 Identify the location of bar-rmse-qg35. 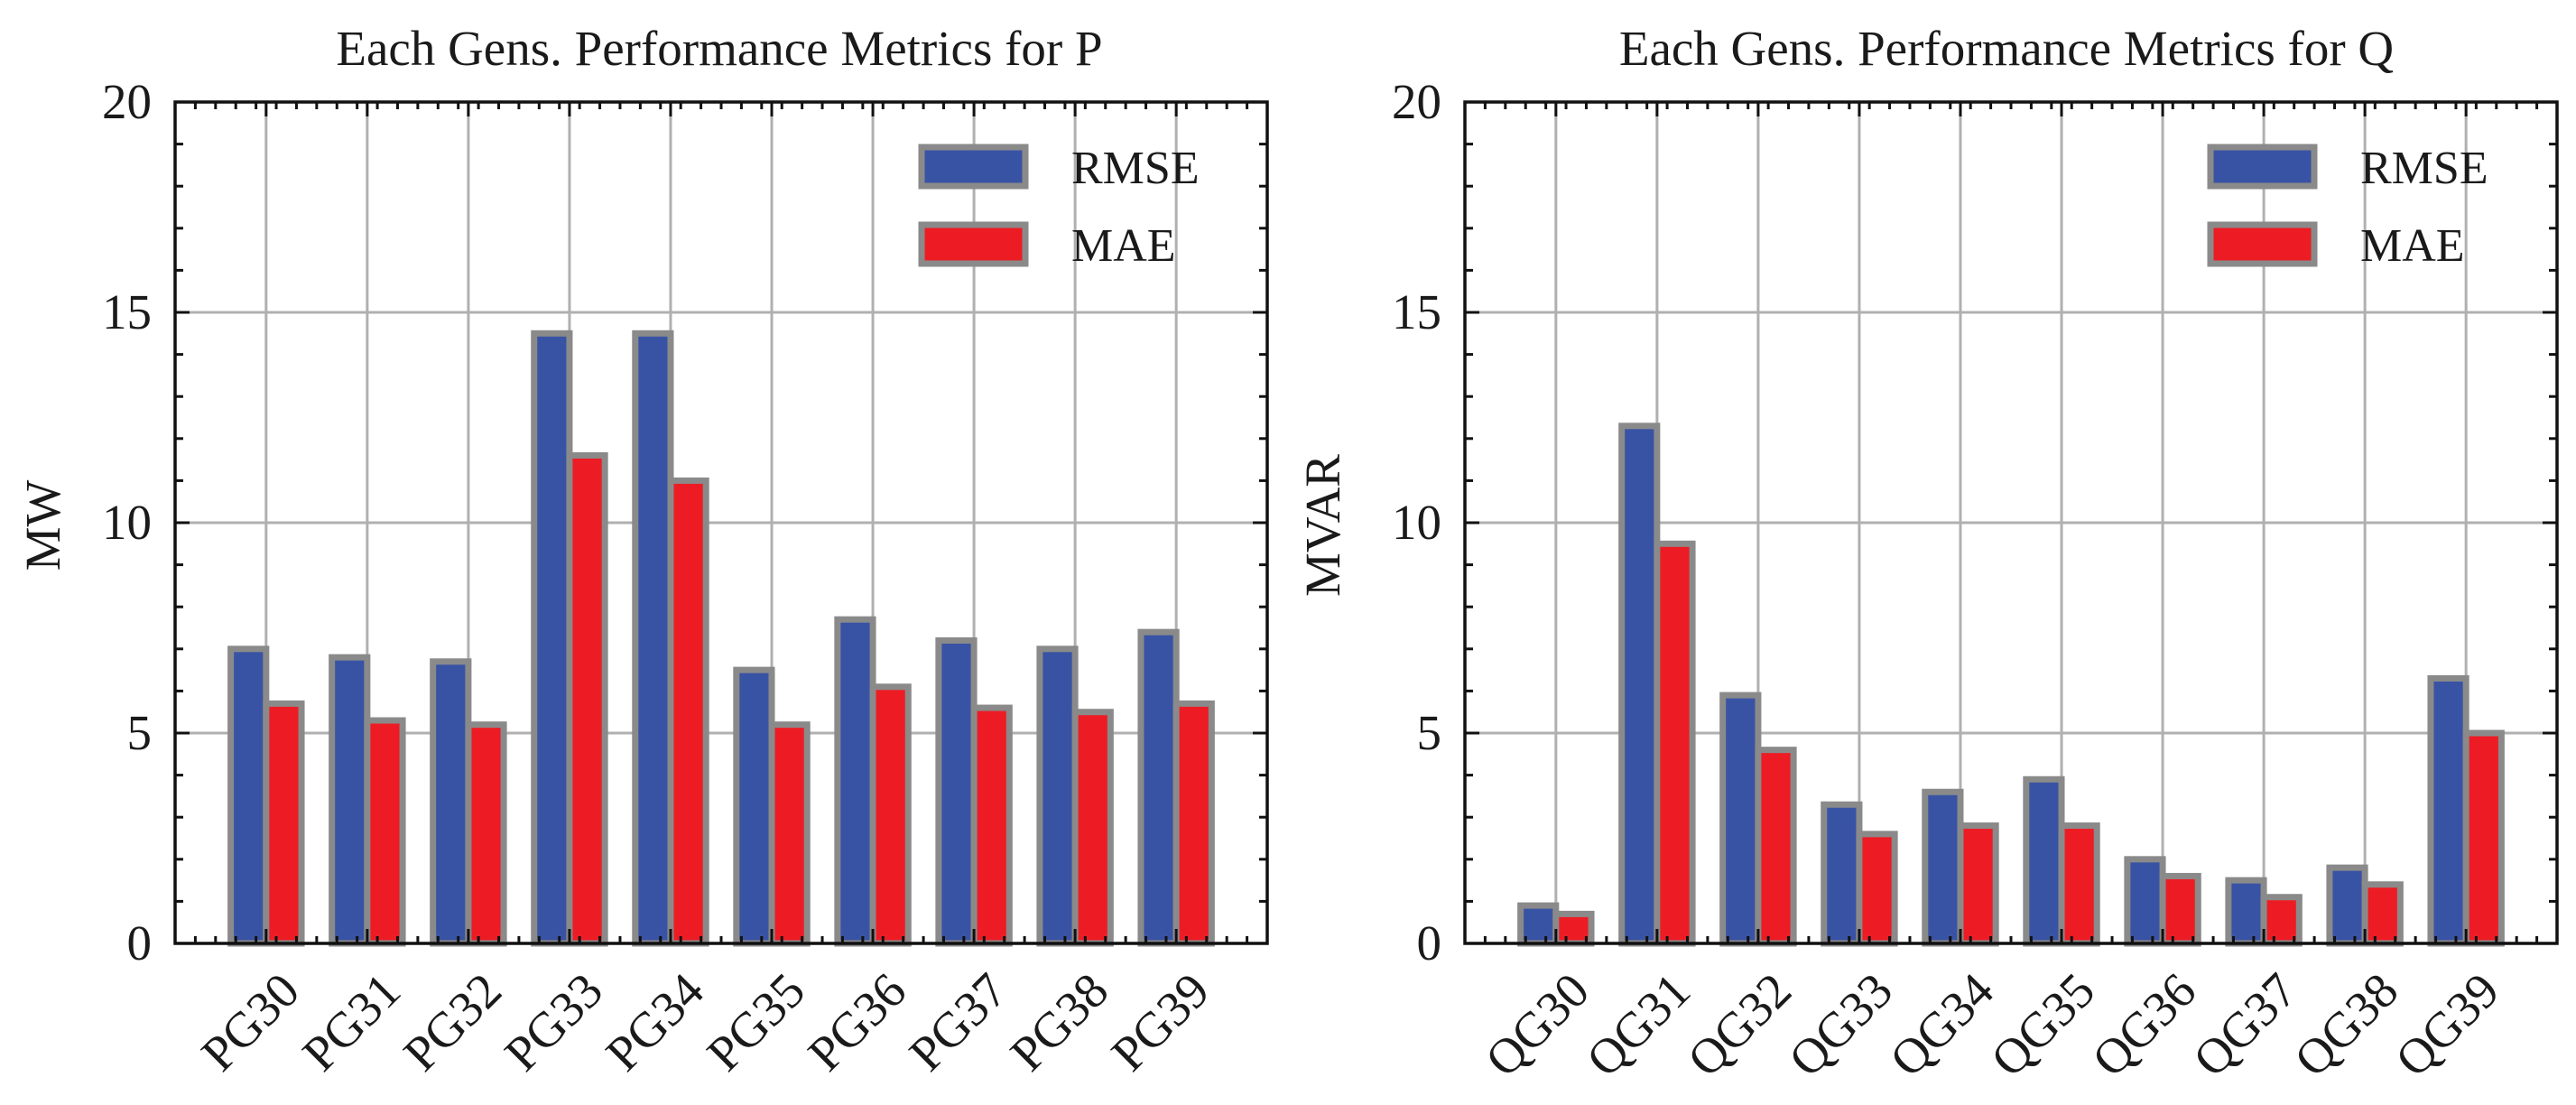
(2044, 861).